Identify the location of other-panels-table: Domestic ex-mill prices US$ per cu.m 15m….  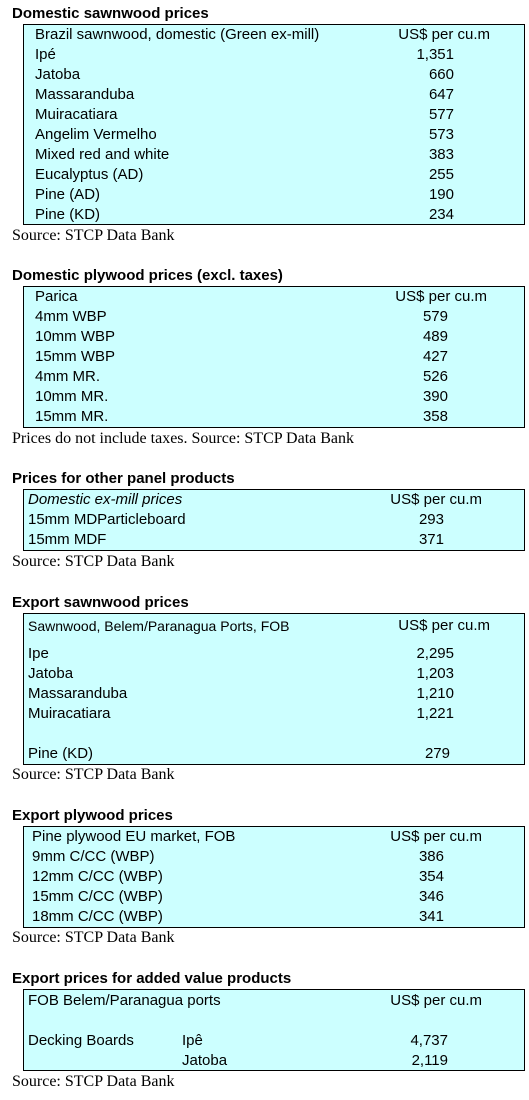
(274, 520).